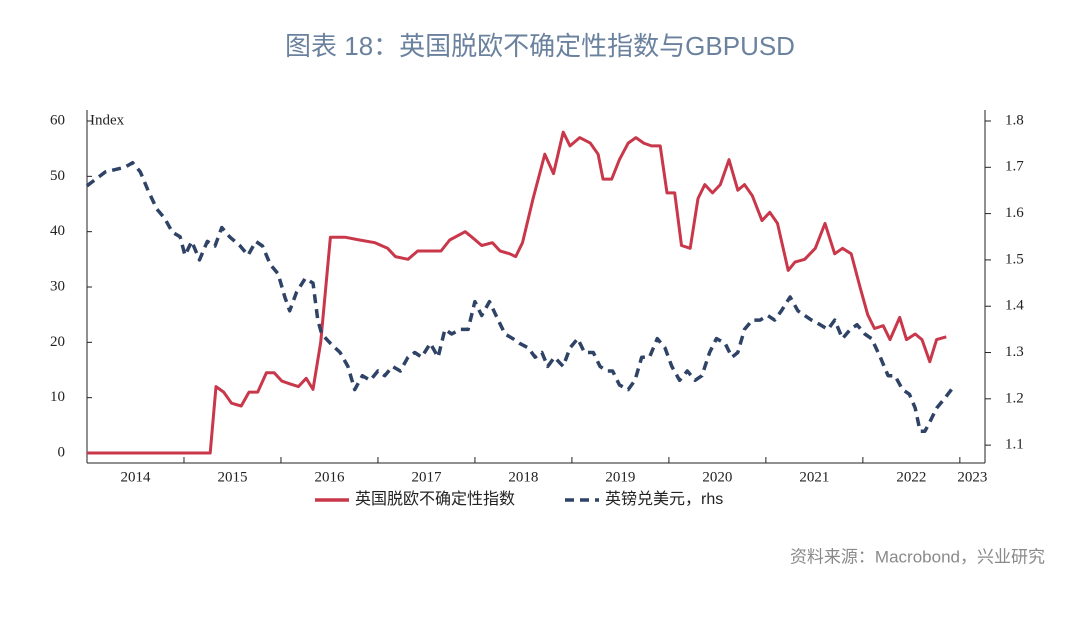 Image resolution: width=1080 pixels, height=618 pixels. Describe the element at coordinates (1014, 259) in the screenshot. I see `y2-tick-label: 1.5` at that location.